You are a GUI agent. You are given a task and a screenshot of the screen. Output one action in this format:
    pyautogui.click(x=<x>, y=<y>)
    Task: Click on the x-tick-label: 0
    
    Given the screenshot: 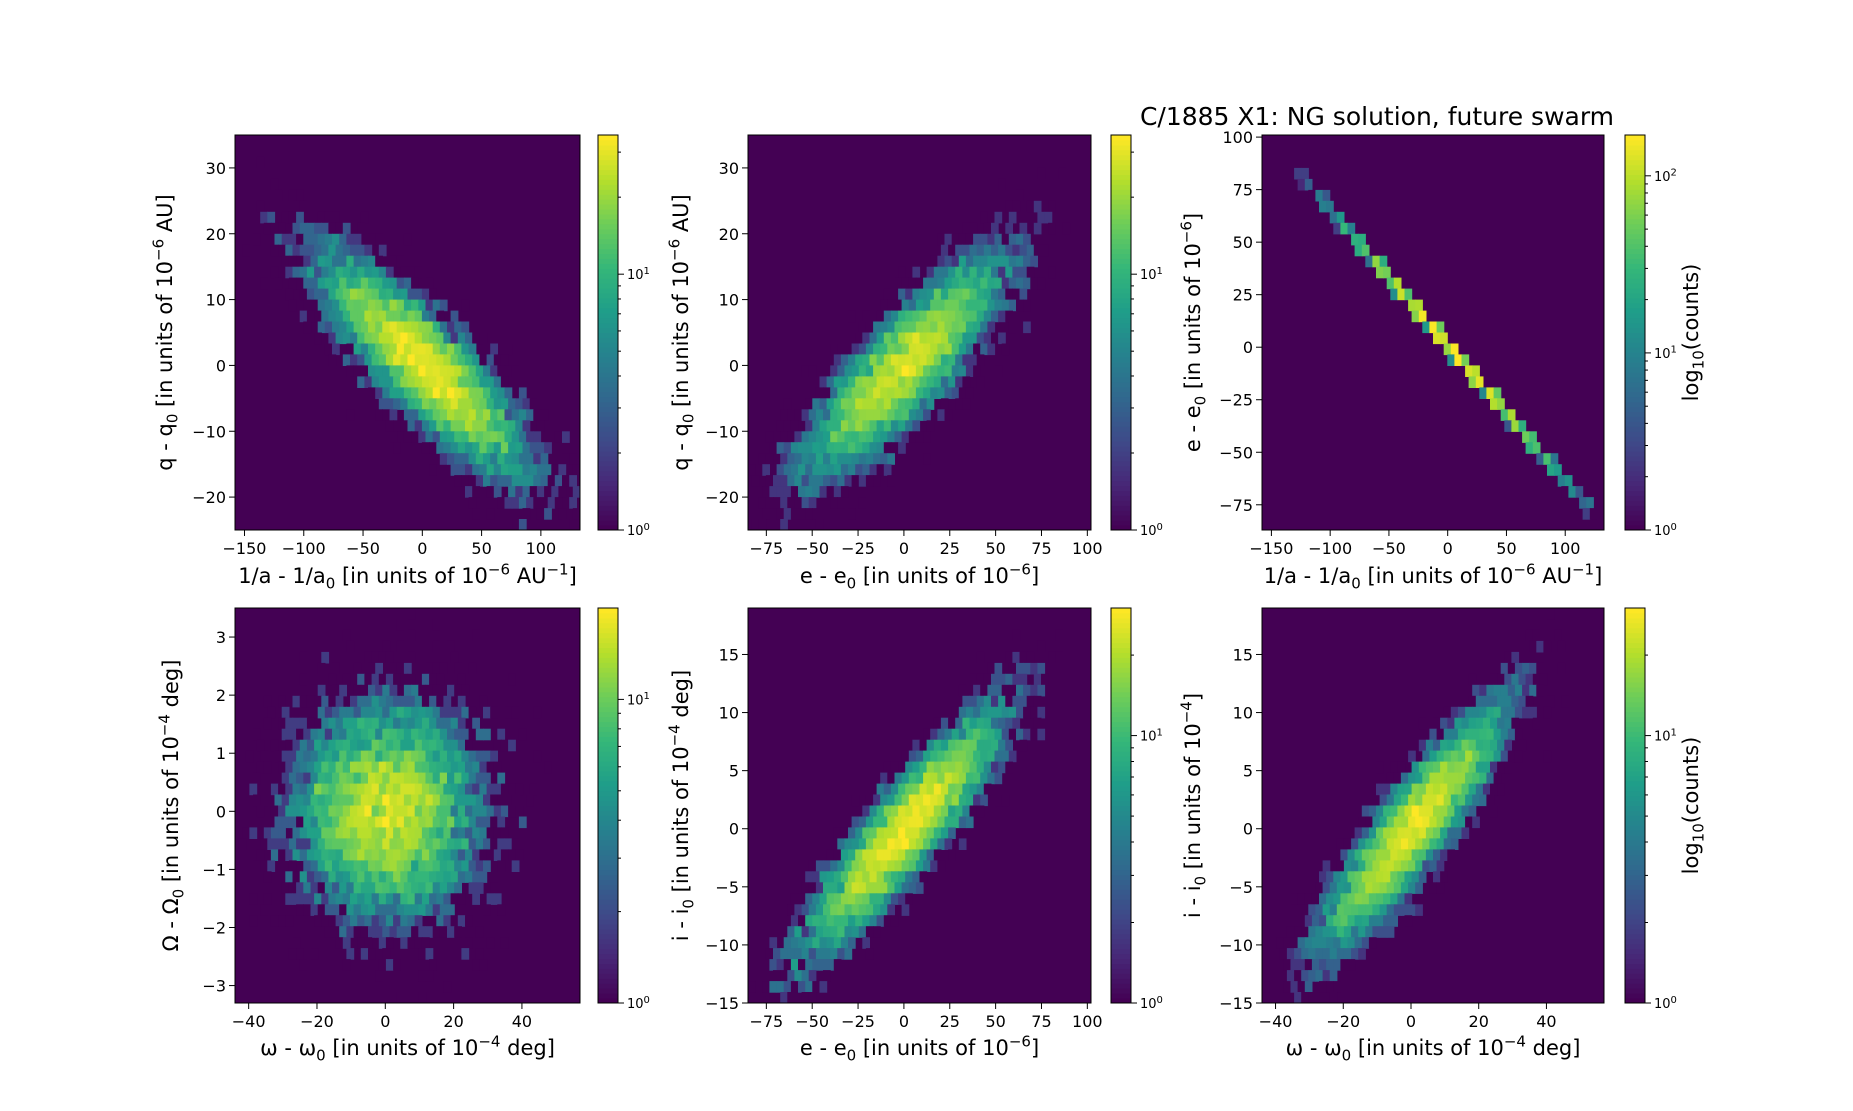 What is the action you would take?
    pyautogui.click(x=422, y=548)
    